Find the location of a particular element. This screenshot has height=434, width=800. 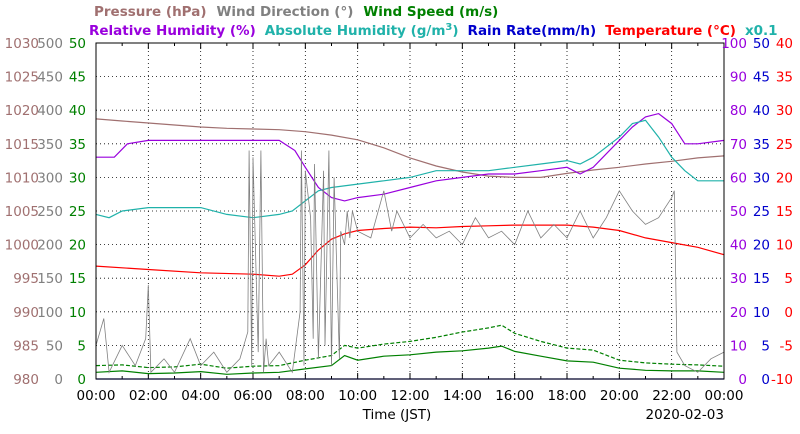

legend-suffix: ) is located at coordinates (455, 31).